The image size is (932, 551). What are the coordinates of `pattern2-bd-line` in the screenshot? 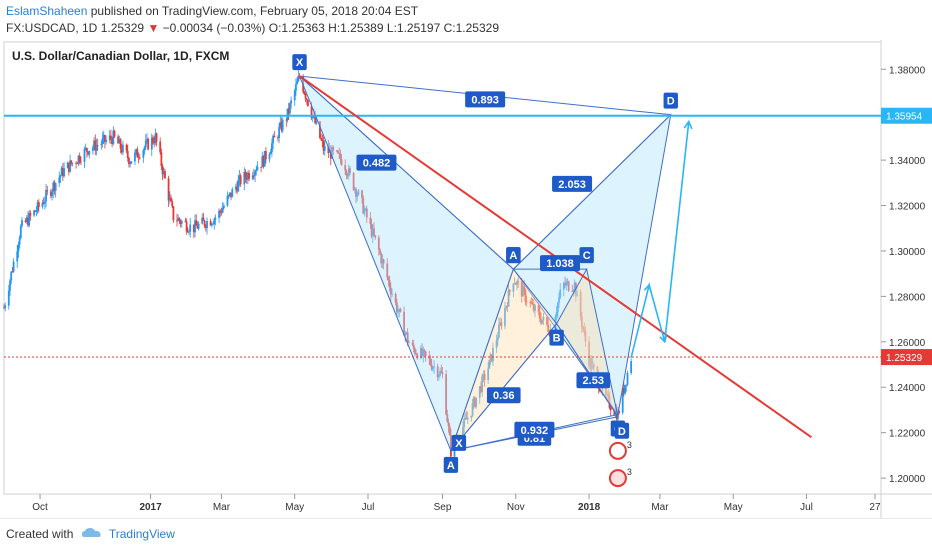 It's located at (587, 370).